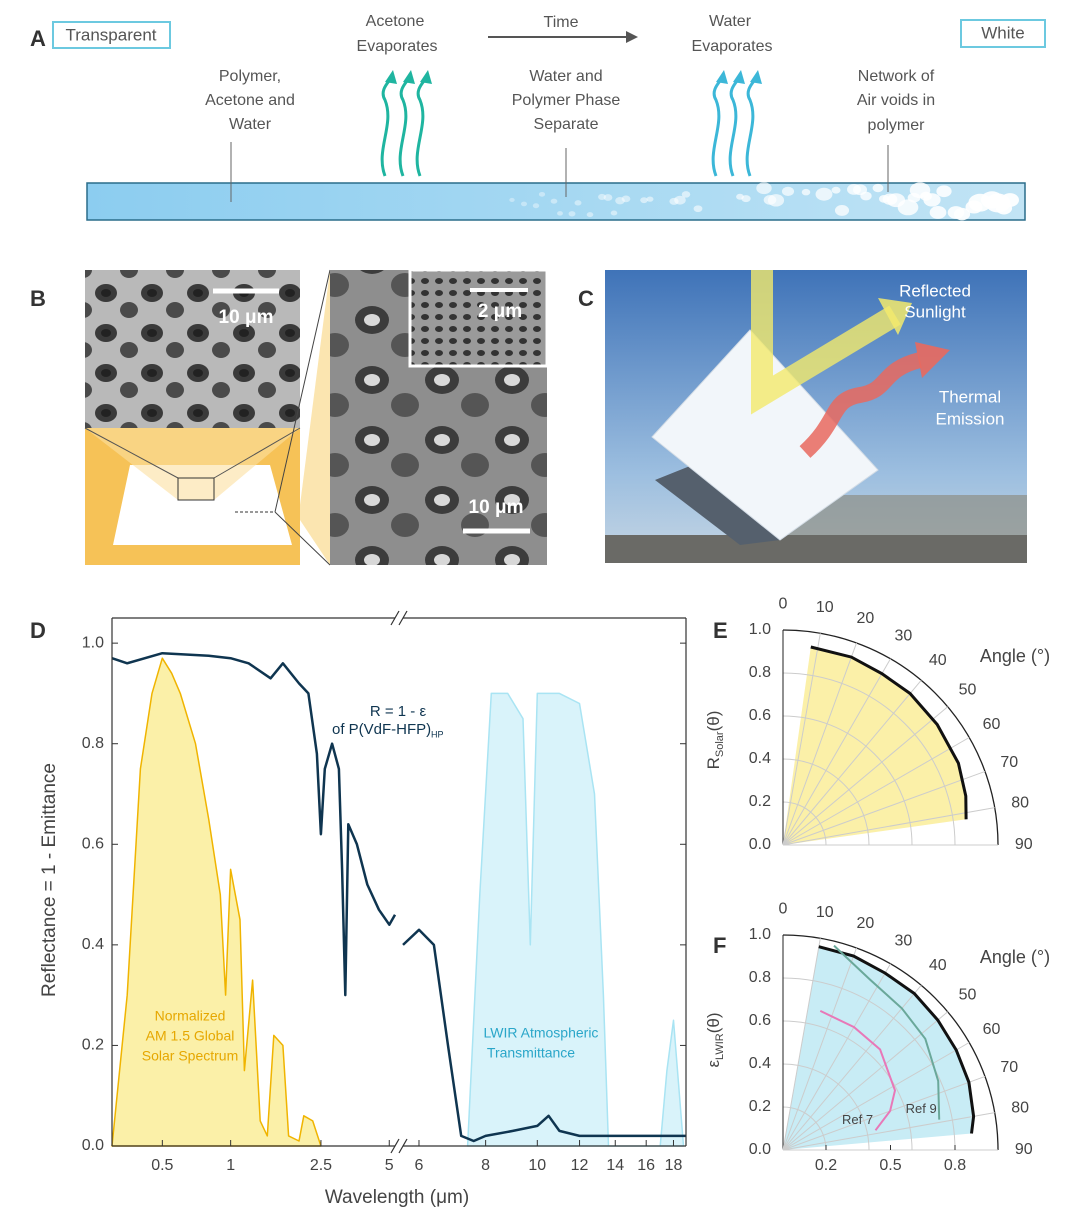  I want to click on y-tick-label: 1.0, so click(93, 642).